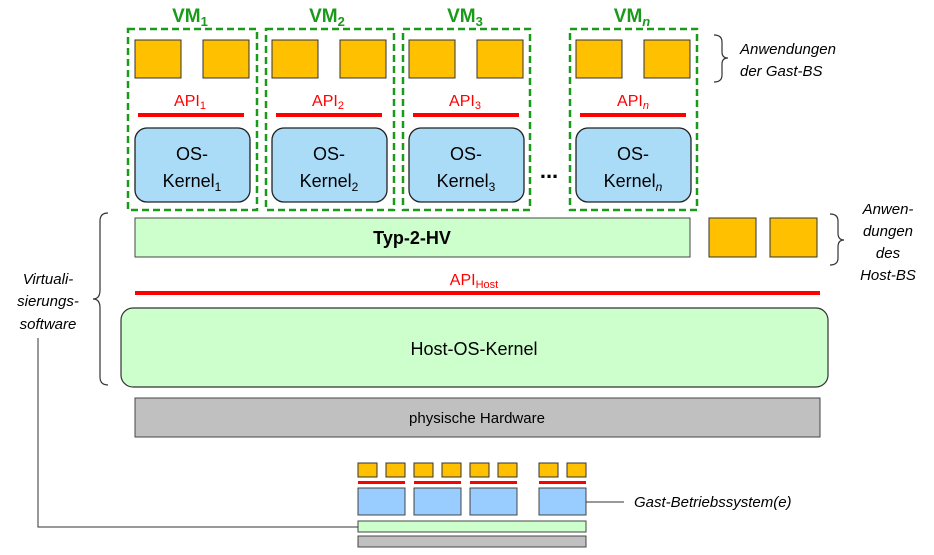 This screenshot has height=555, width=934. Describe the element at coordinates (48, 324) in the screenshot. I see `virtualization-label-3: software` at that location.